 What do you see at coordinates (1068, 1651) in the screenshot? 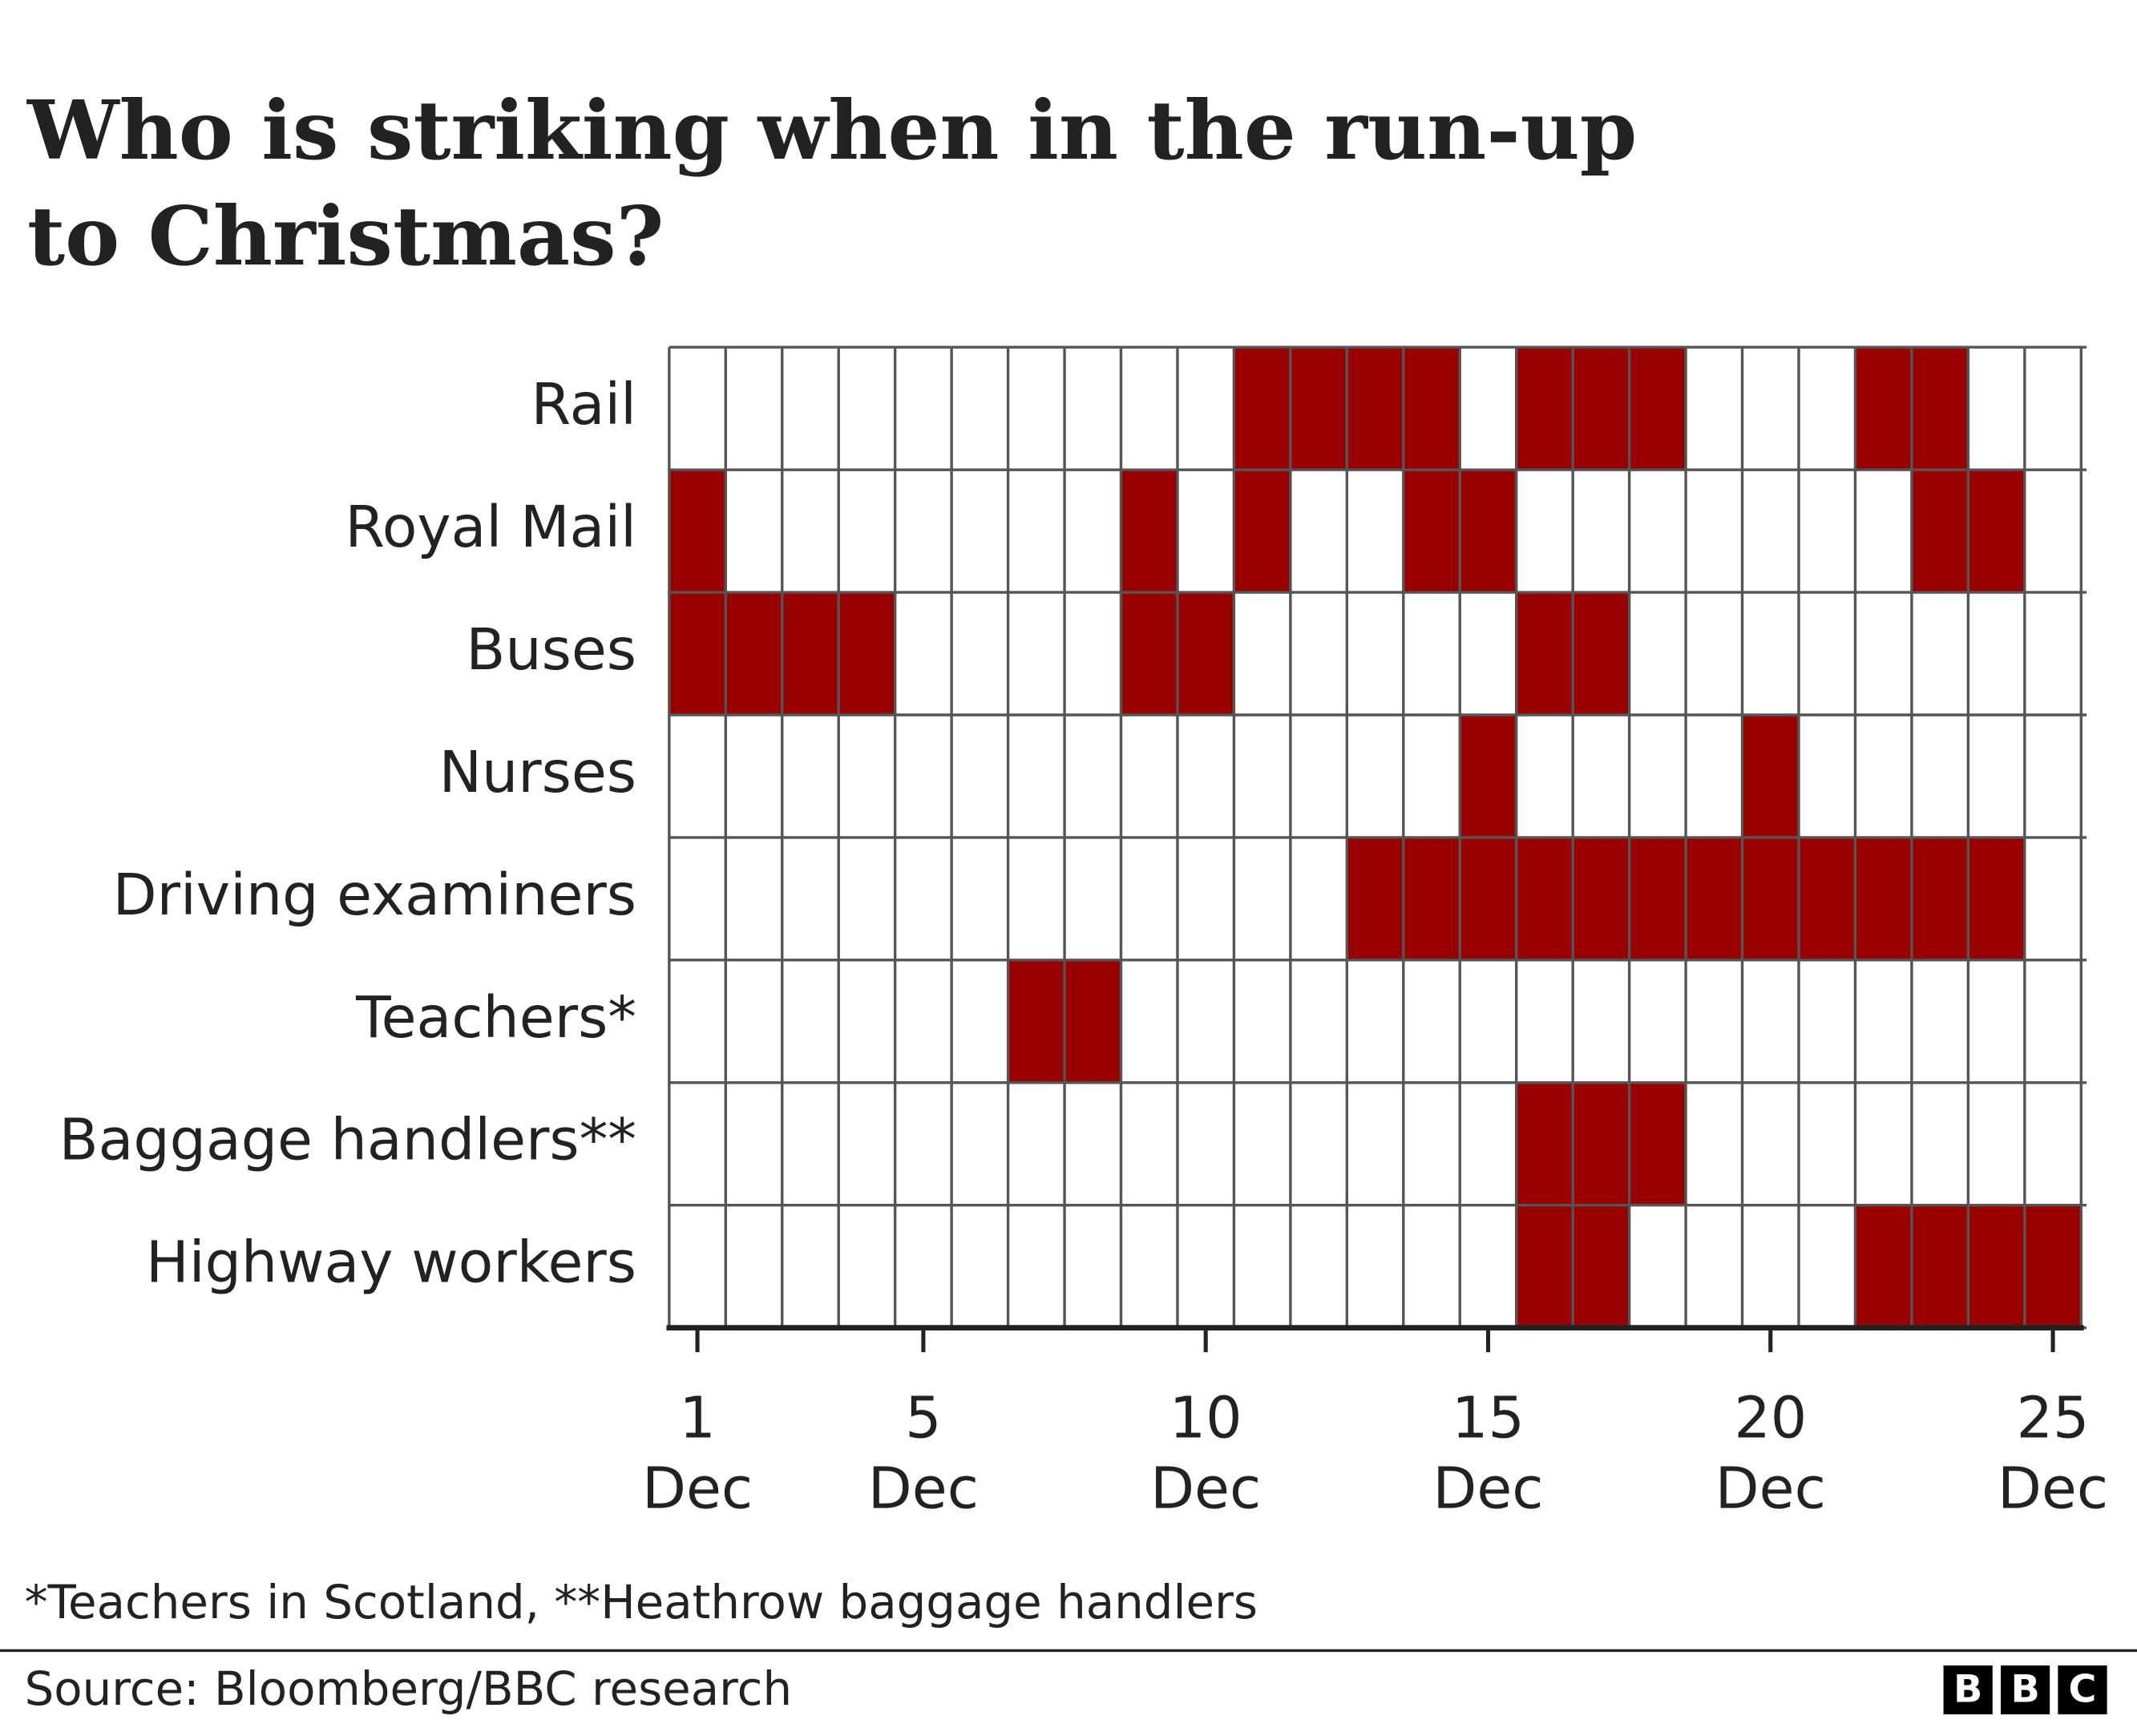
I see `divider` at bounding box center [1068, 1651].